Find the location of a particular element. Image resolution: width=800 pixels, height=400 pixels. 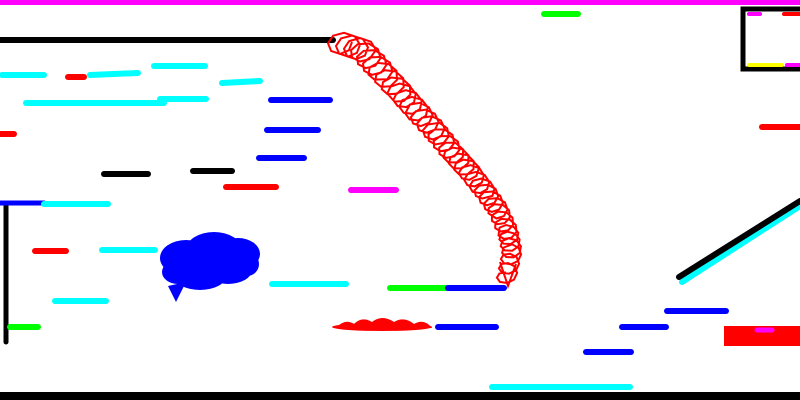

red-splatter is located at coordinates (382, 324).